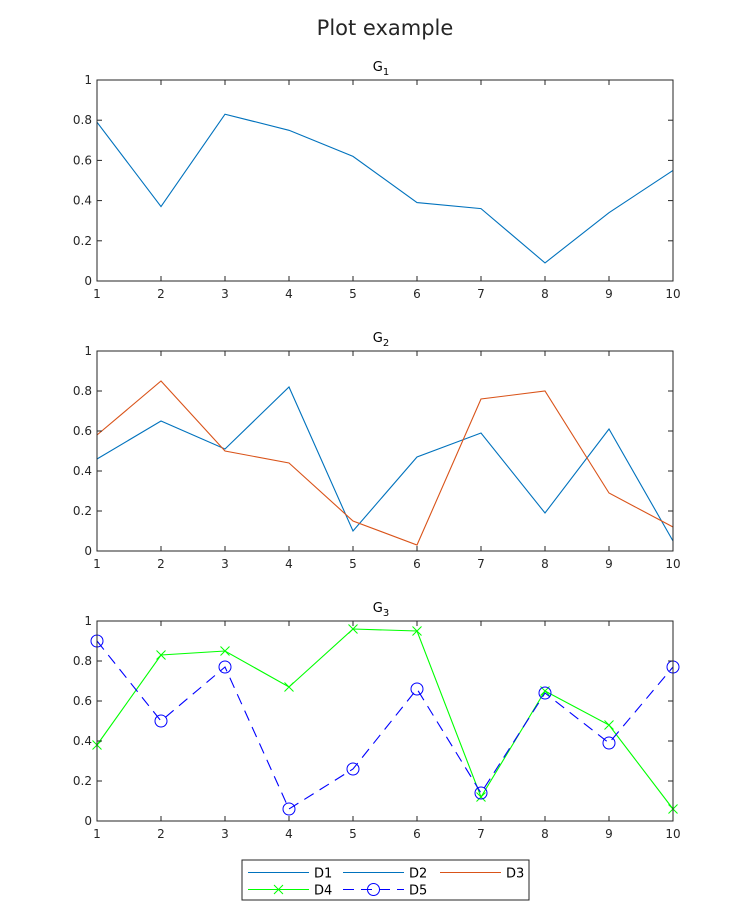 Image resolution: width=745 pixels, height=924 pixels. What do you see at coordinates (323, 874) in the screenshot?
I see `legend-label: D1` at bounding box center [323, 874].